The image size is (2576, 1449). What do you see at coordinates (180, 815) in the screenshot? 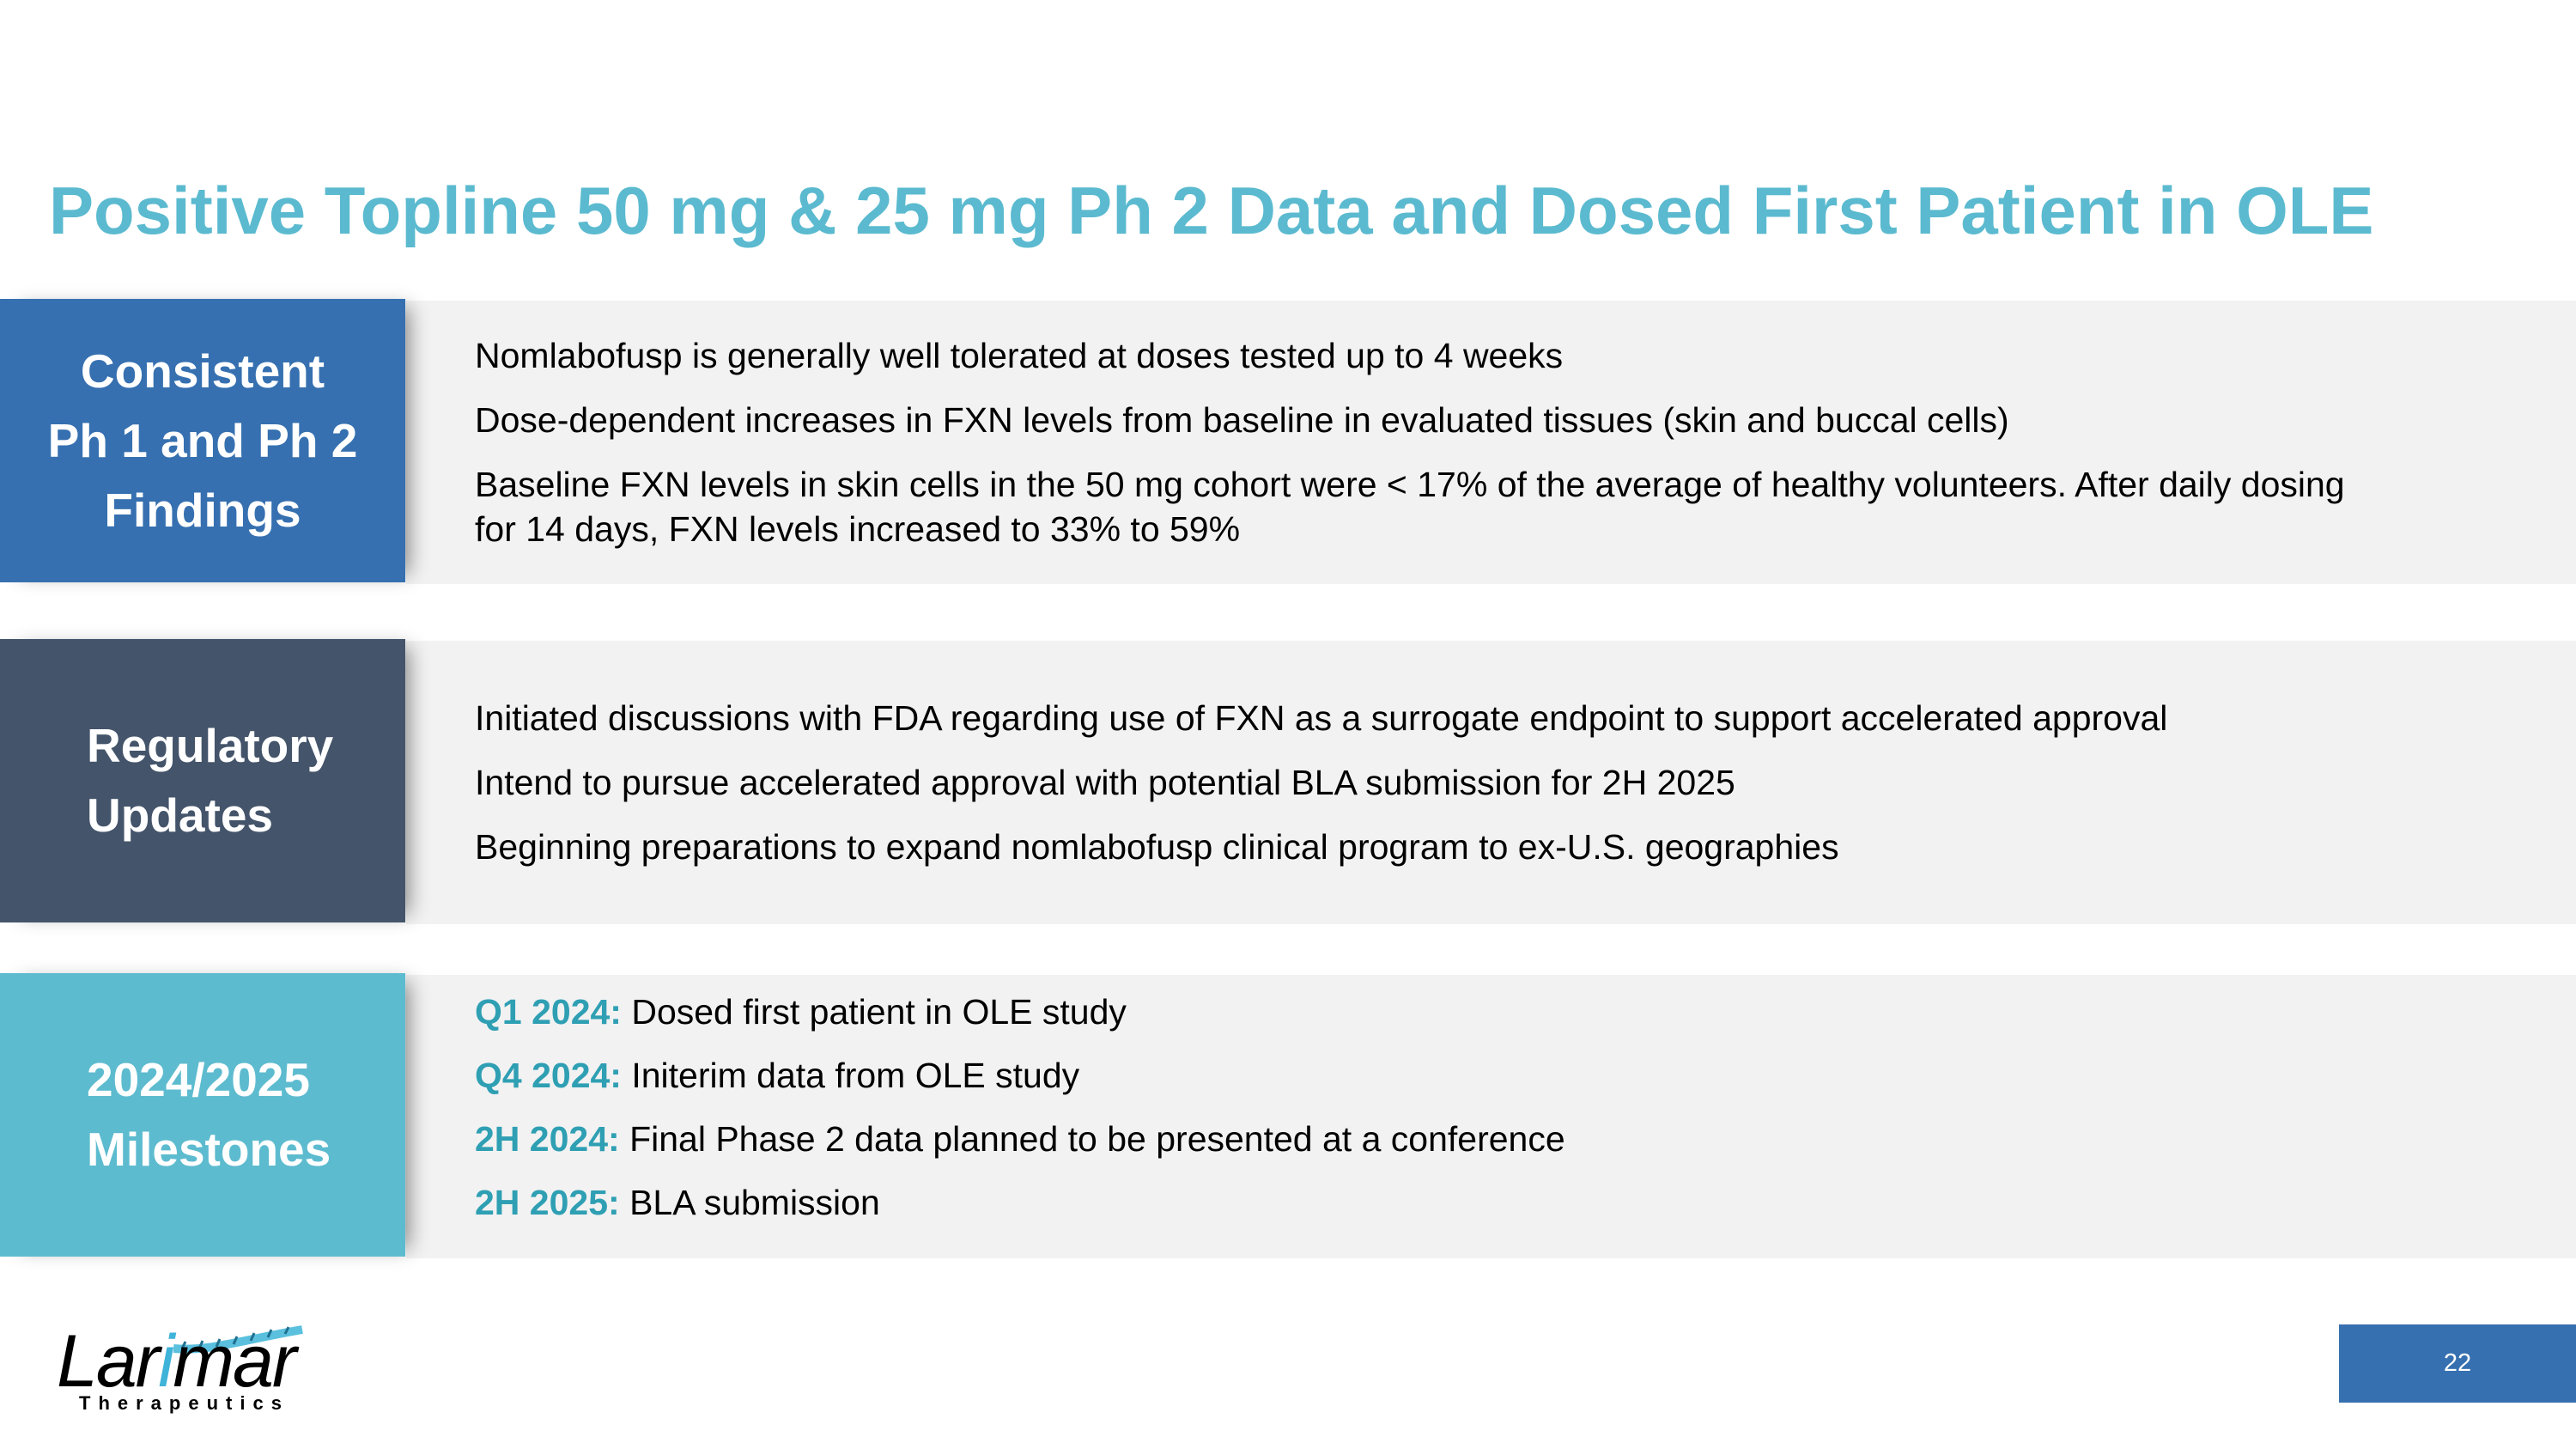
I see `label-line: Updates` at bounding box center [180, 815].